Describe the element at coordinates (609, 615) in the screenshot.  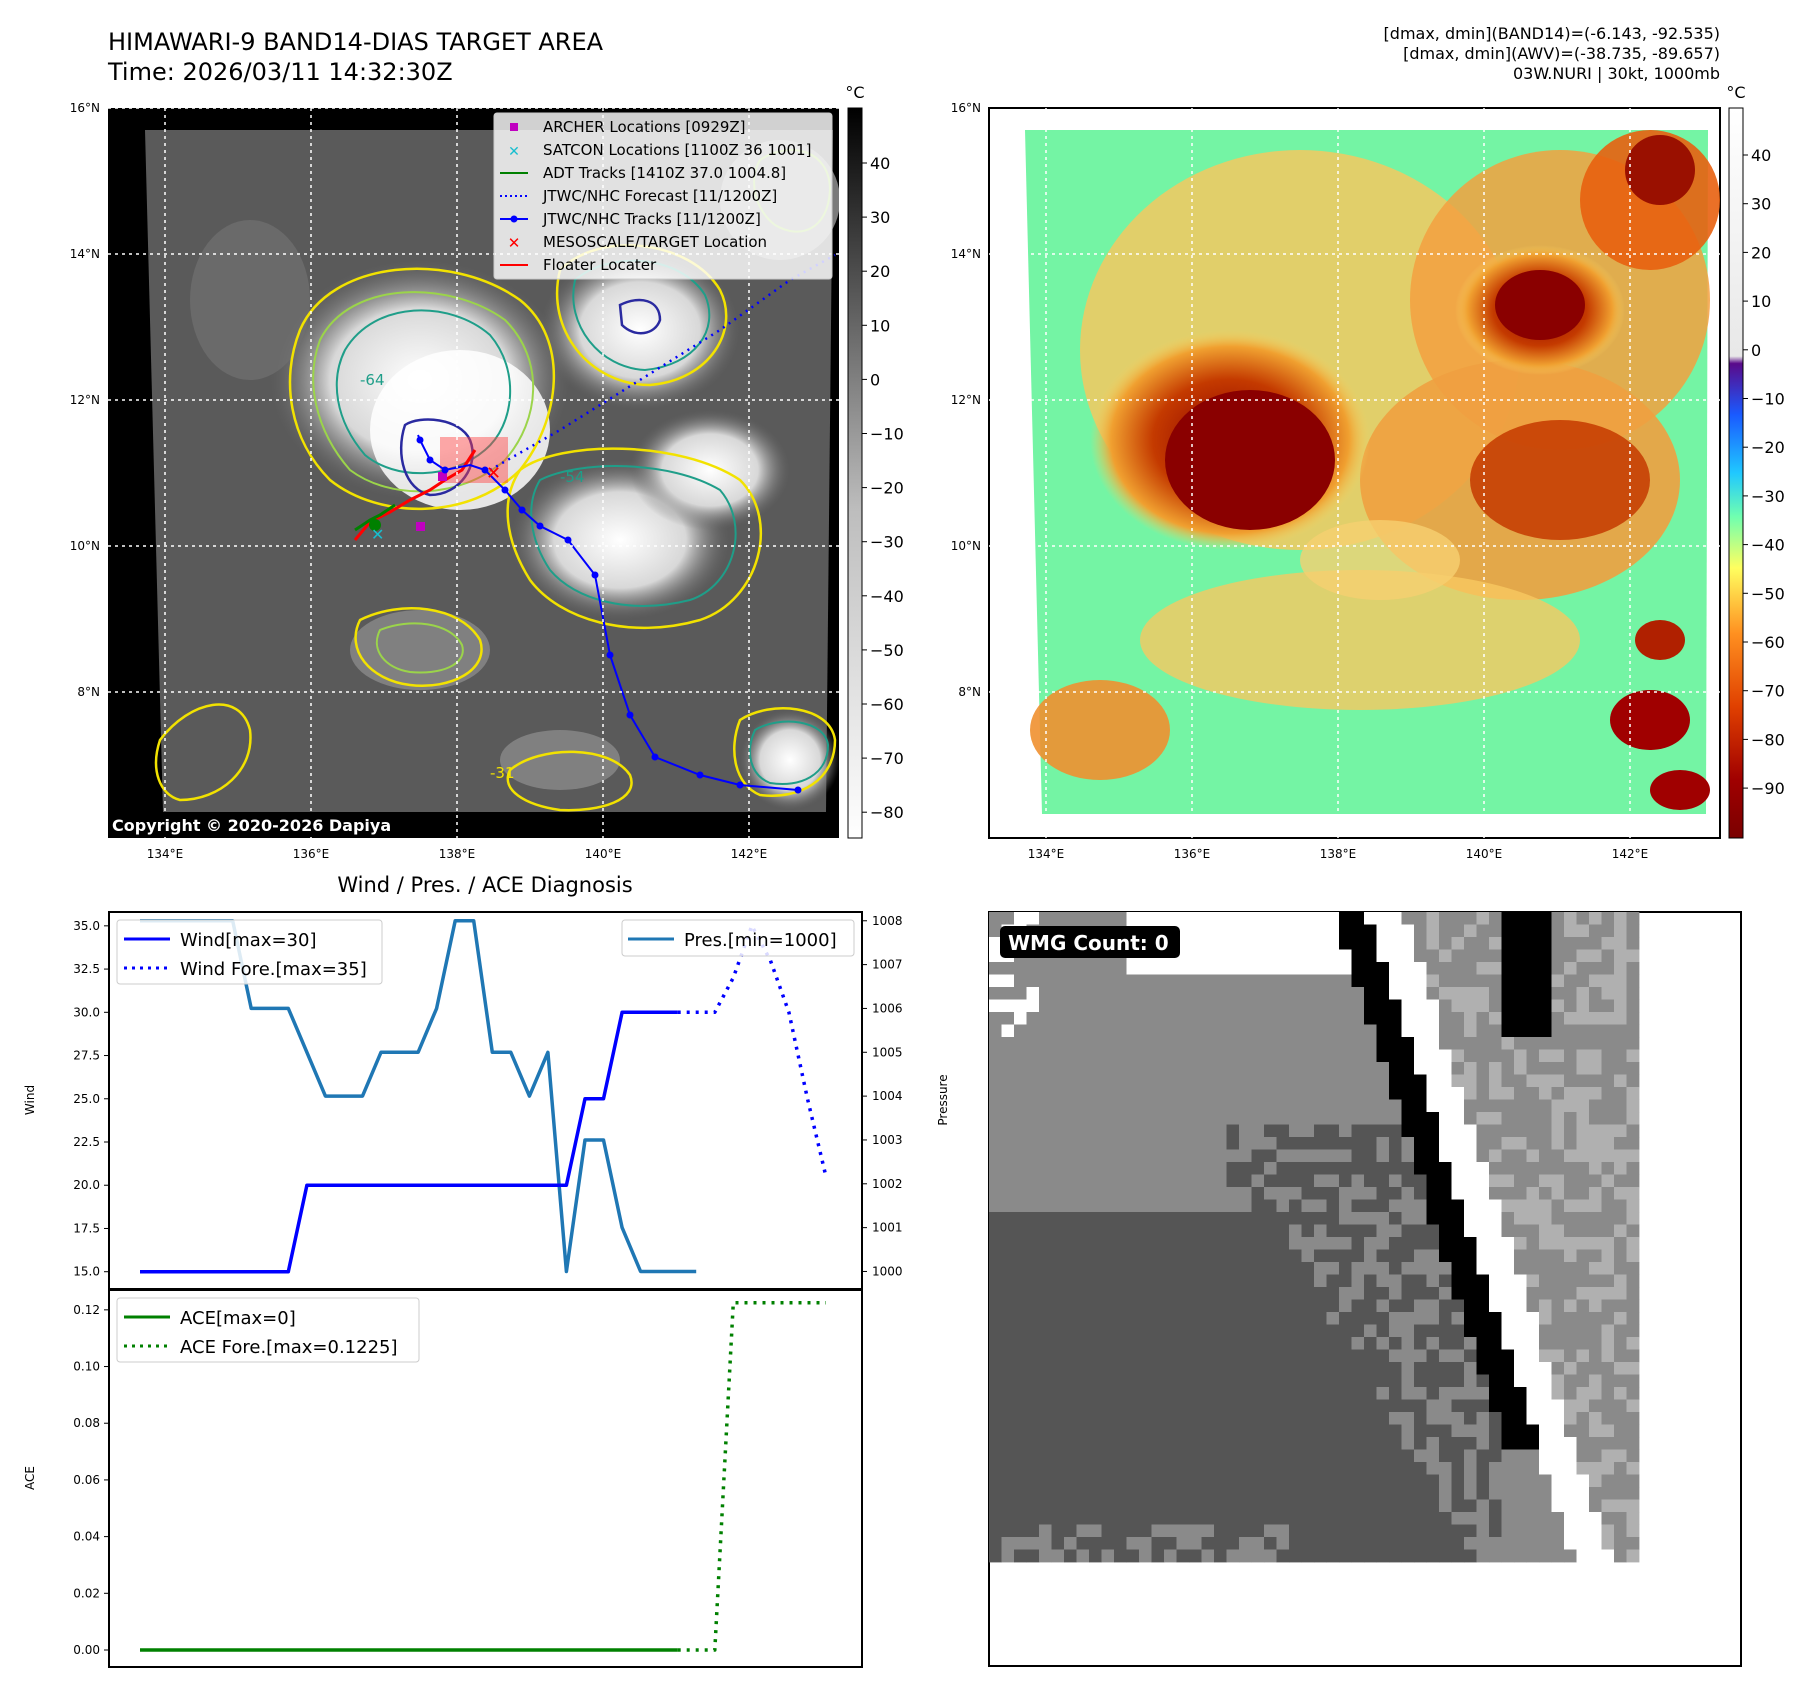
I see `jtwc-track-points` at that location.